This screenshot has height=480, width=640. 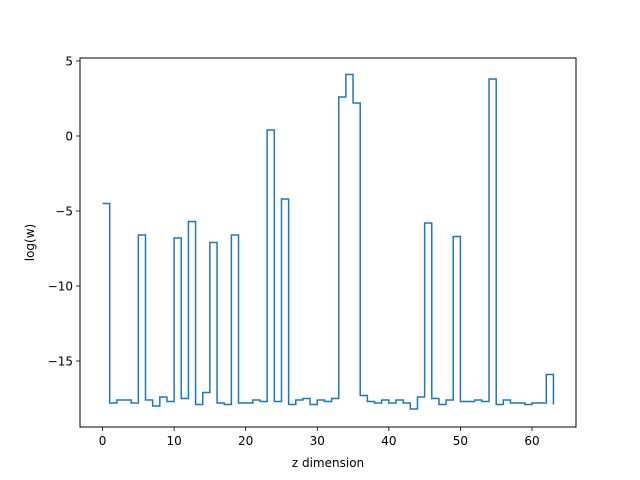 I want to click on x-tick-label: 50, so click(x=460, y=441).